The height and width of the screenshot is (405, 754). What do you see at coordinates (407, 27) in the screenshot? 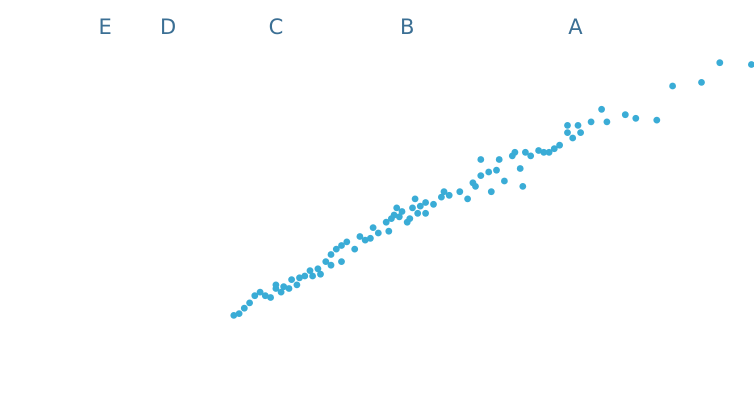
I see `category-label-b: B` at bounding box center [407, 27].